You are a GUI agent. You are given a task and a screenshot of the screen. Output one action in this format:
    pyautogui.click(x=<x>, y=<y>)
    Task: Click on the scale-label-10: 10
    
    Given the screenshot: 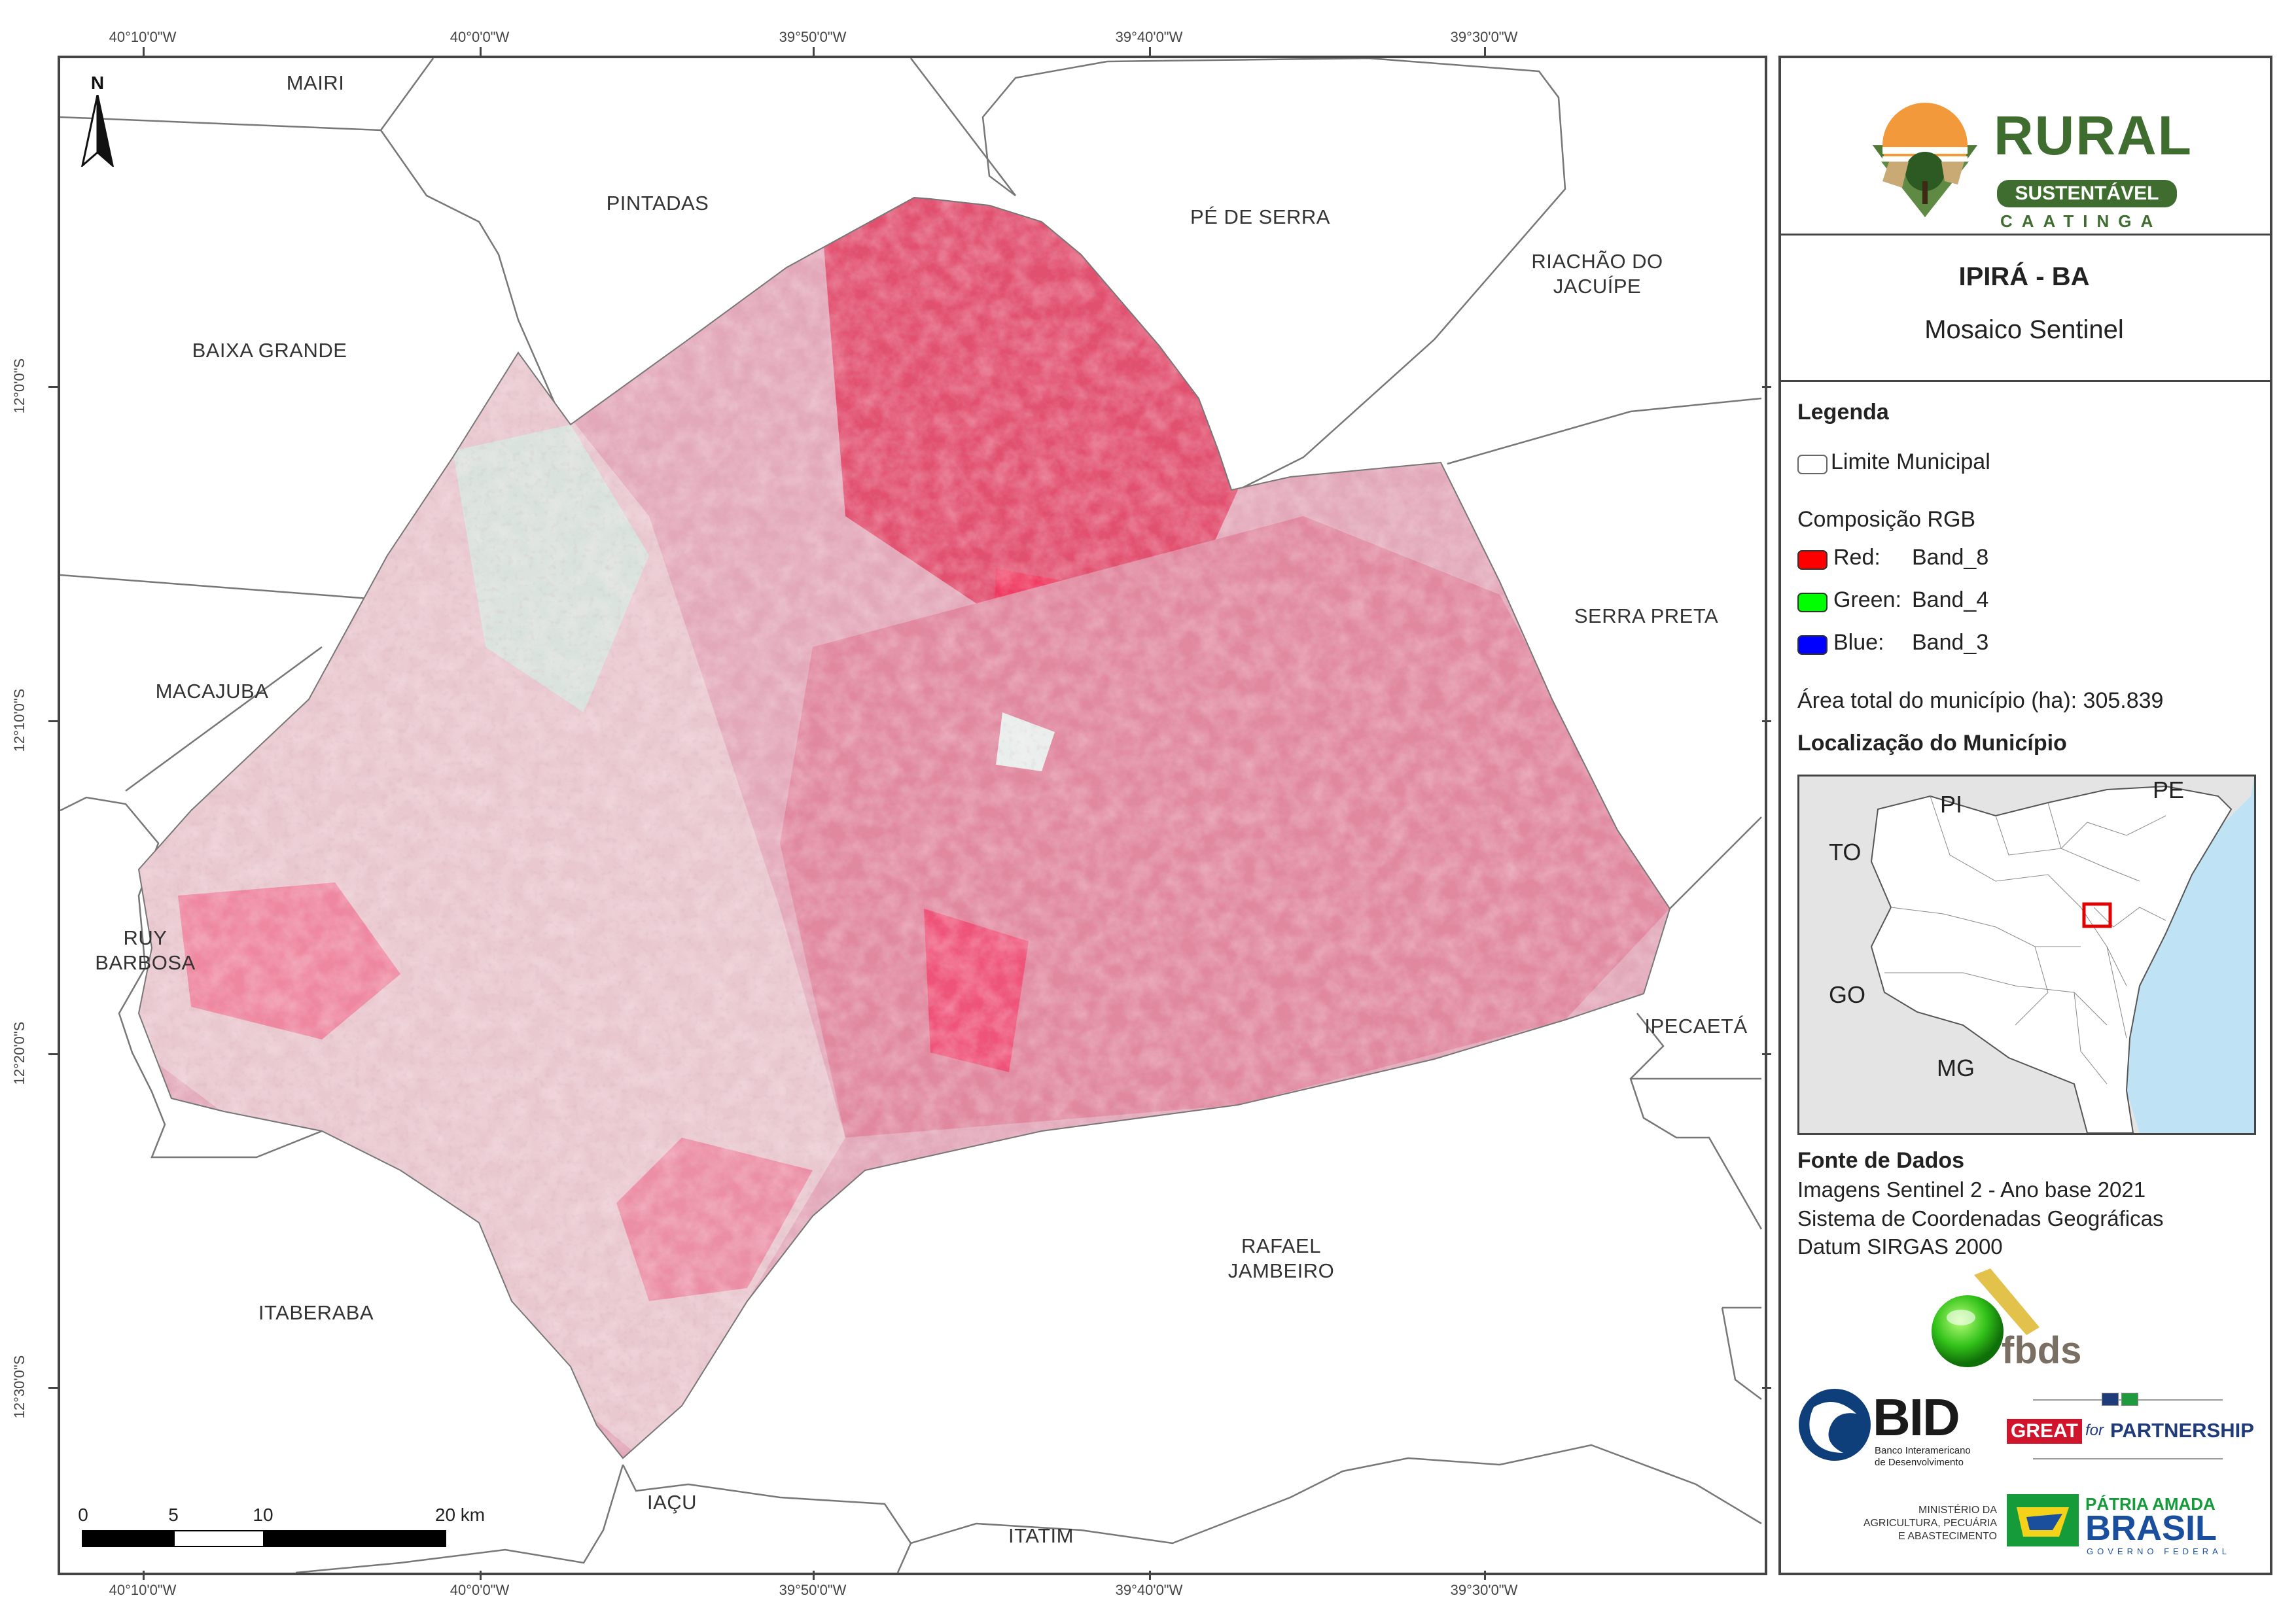 What is the action you would take?
    pyautogui.click(x=263, y=1515)
    